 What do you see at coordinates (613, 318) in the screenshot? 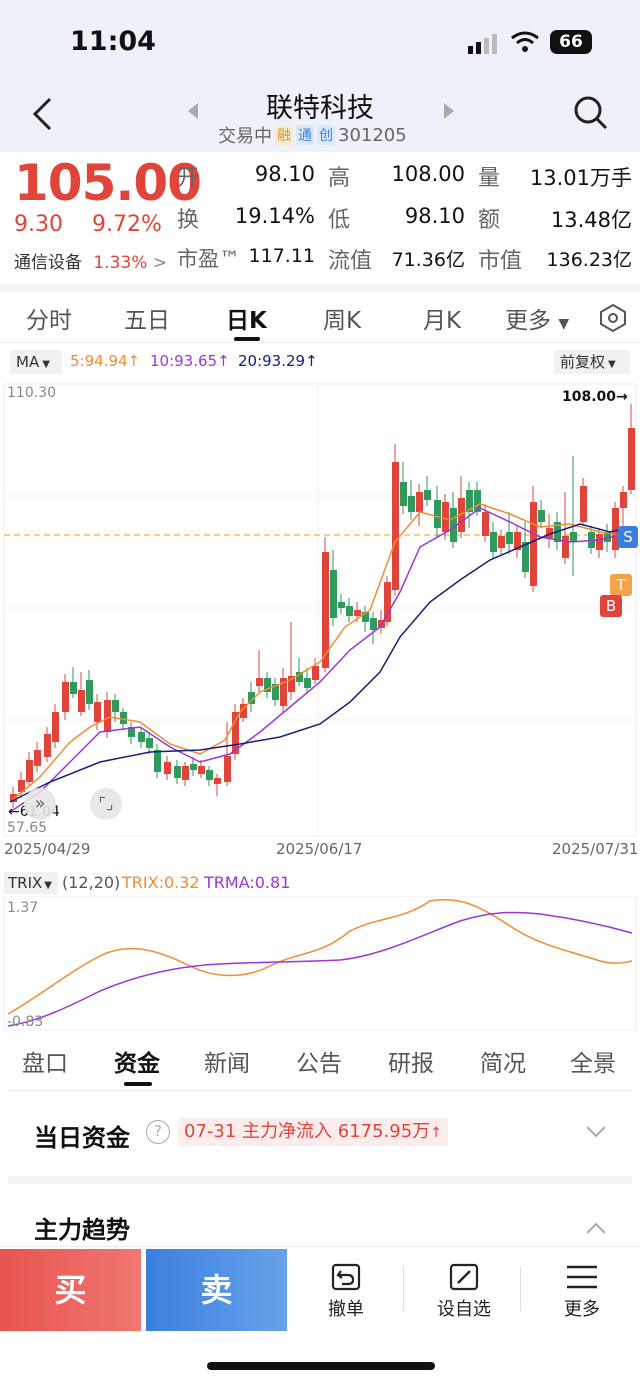
I see `settings-icon` at bounding box center [613, 318].